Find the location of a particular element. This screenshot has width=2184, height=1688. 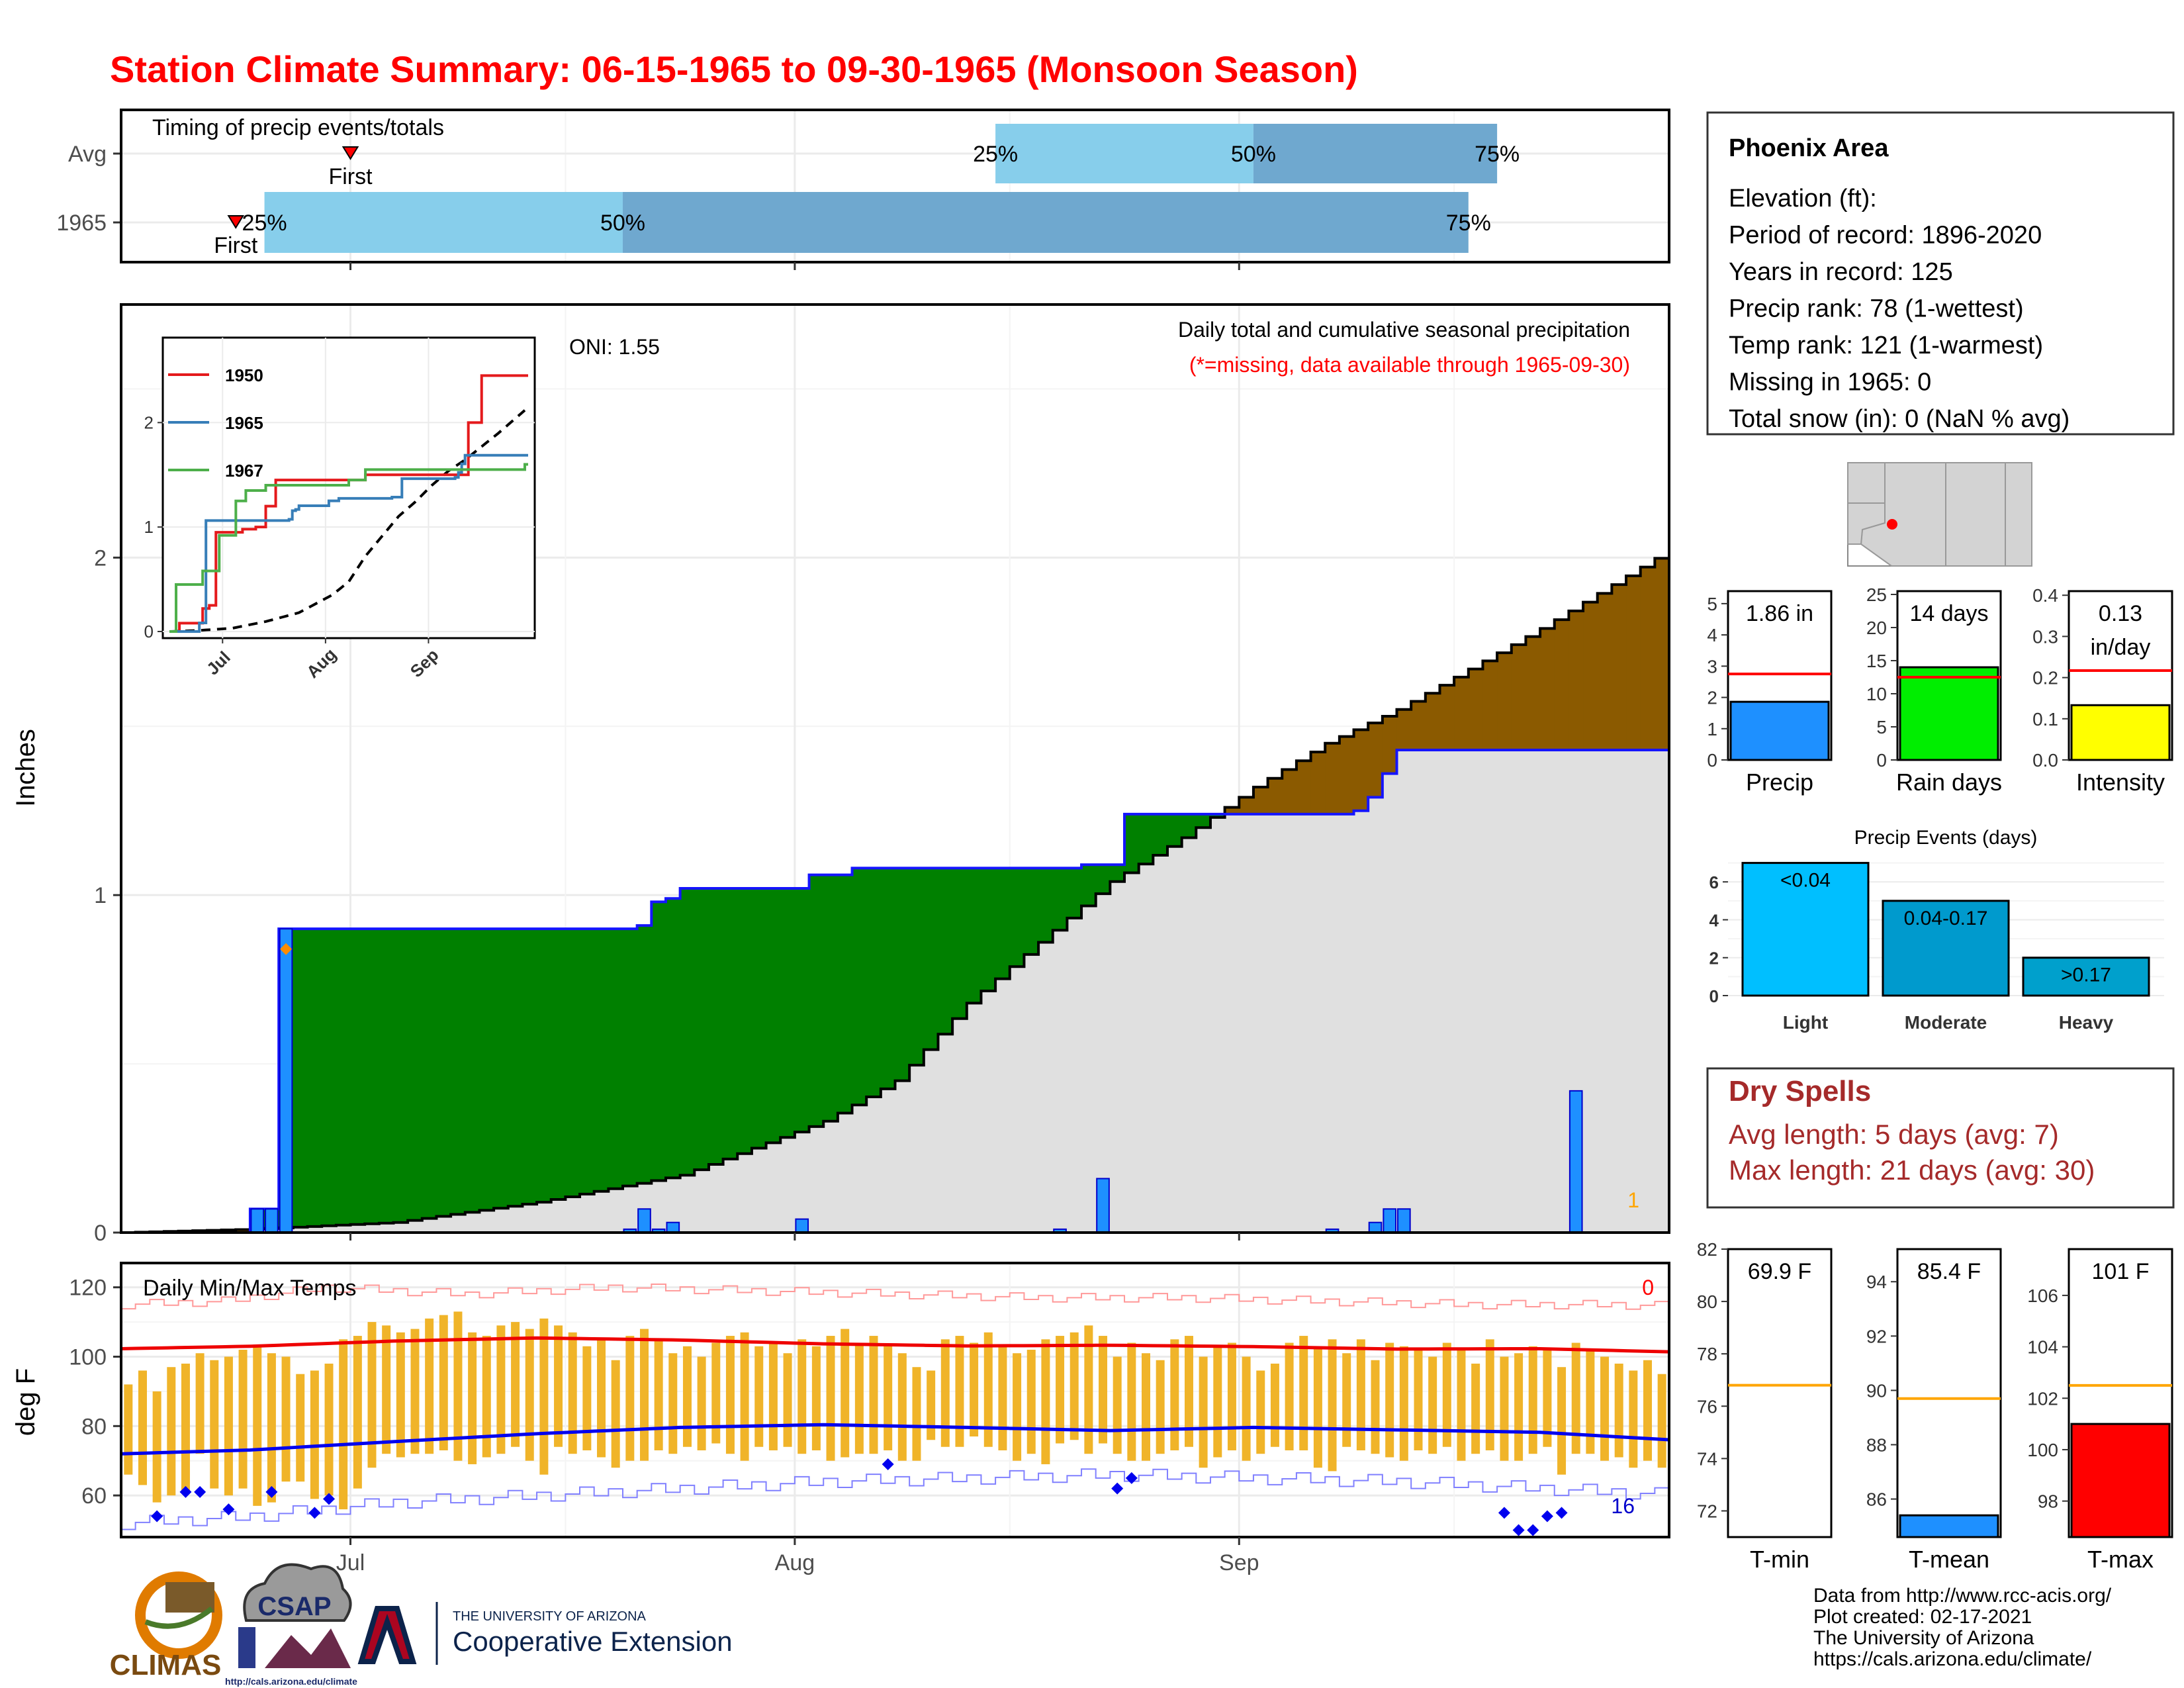

mini-ytick-label: 0.0 is located at coordinates (2045, 760).